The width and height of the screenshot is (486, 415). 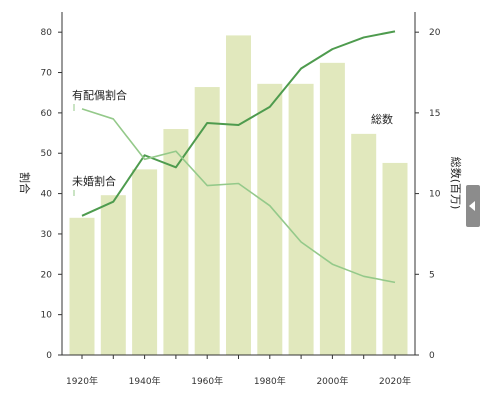 What do you see at coordinates (434, 114) in the screenshot?
I see `y-right-tick-label: 15` at bounding box center [434, 114].